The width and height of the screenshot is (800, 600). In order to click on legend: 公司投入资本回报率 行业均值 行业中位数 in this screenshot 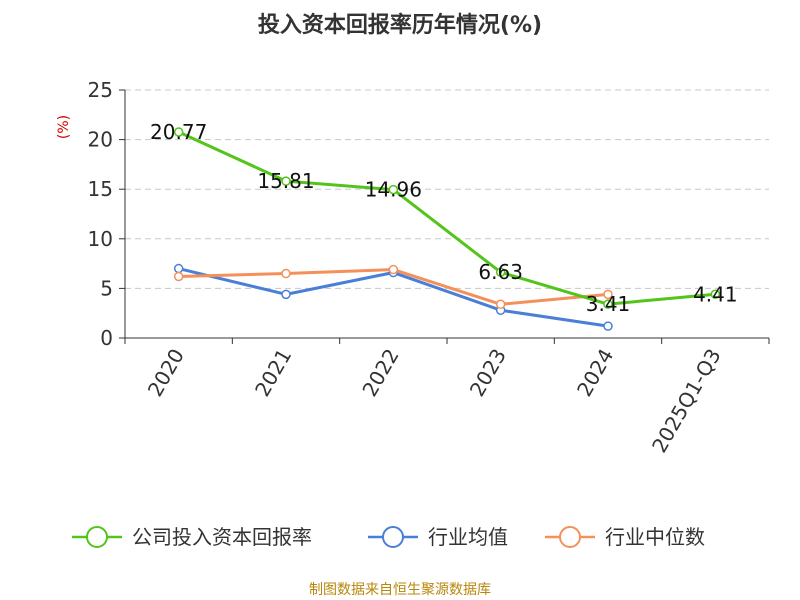, I will do `click(388, 537)`.